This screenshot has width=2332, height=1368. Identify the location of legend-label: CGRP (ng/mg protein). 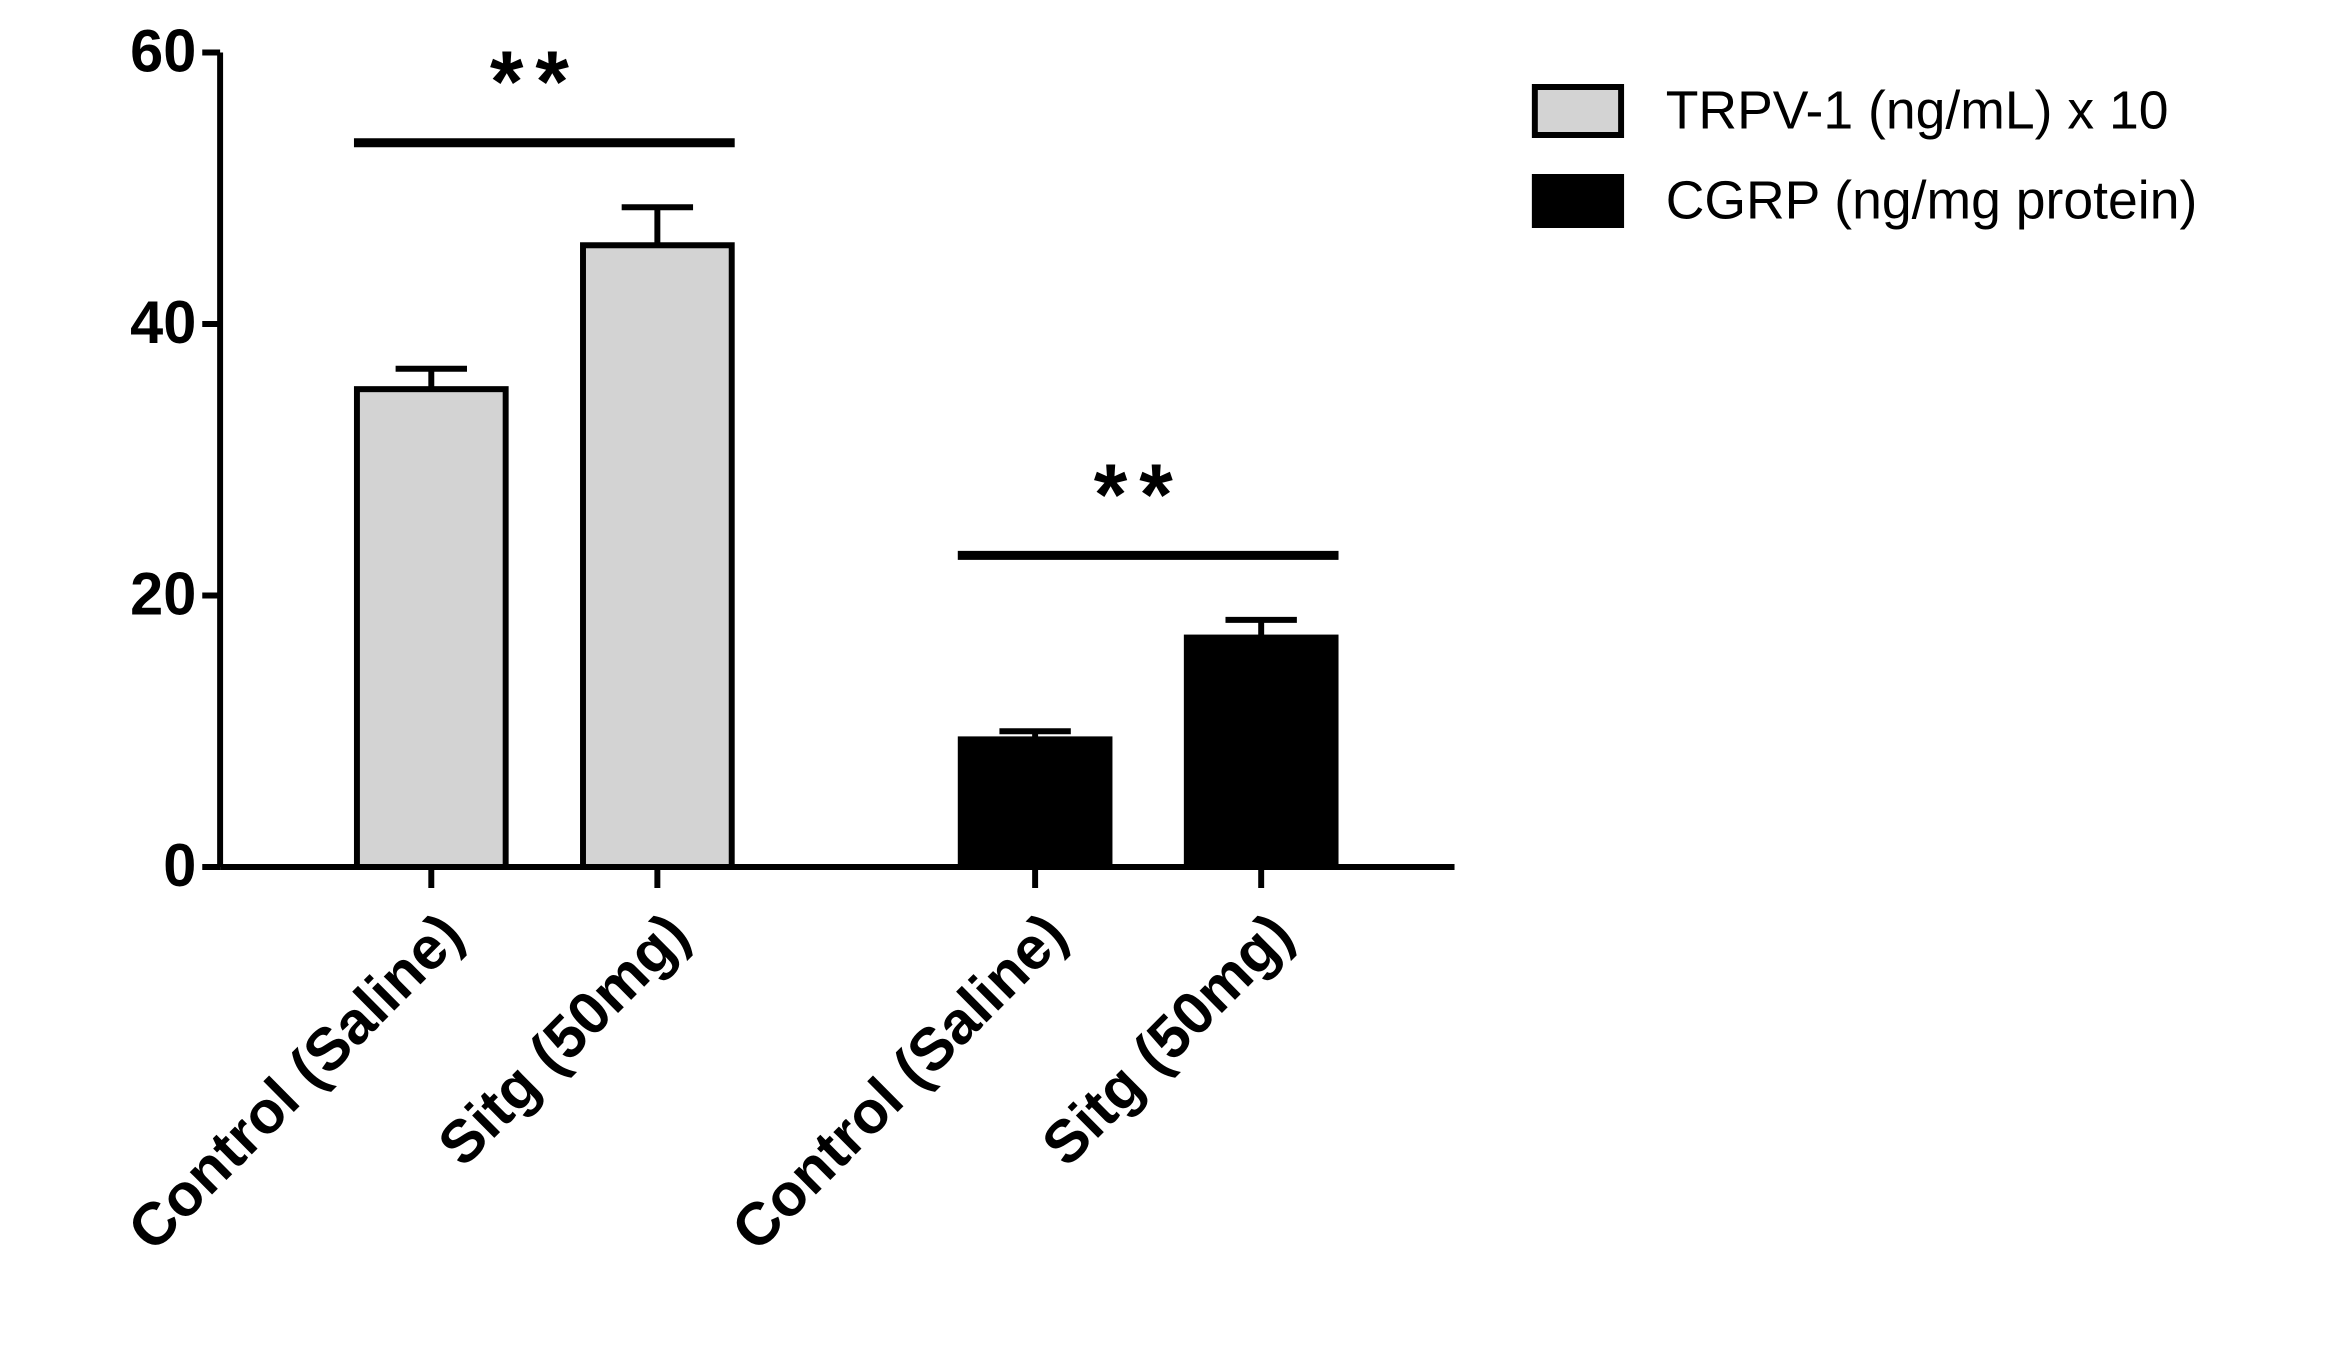
(1932, 200).